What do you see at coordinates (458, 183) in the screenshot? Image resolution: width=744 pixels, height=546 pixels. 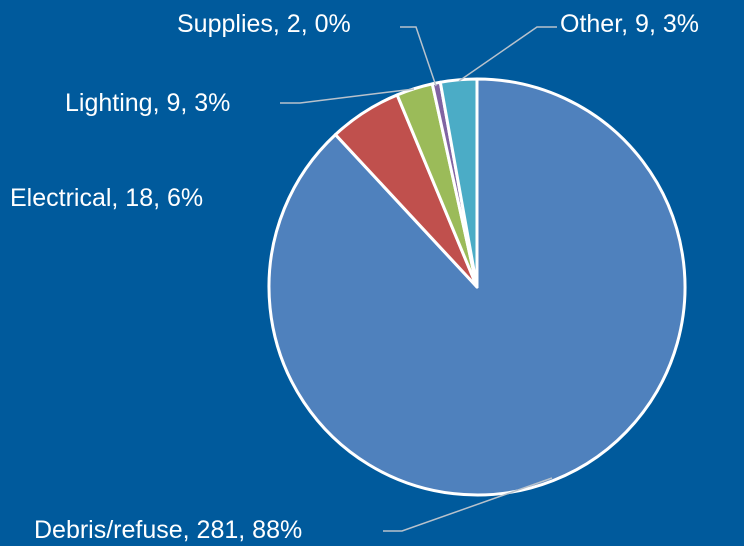 I see `pie-slice-other` at bounding box center [458, 183].